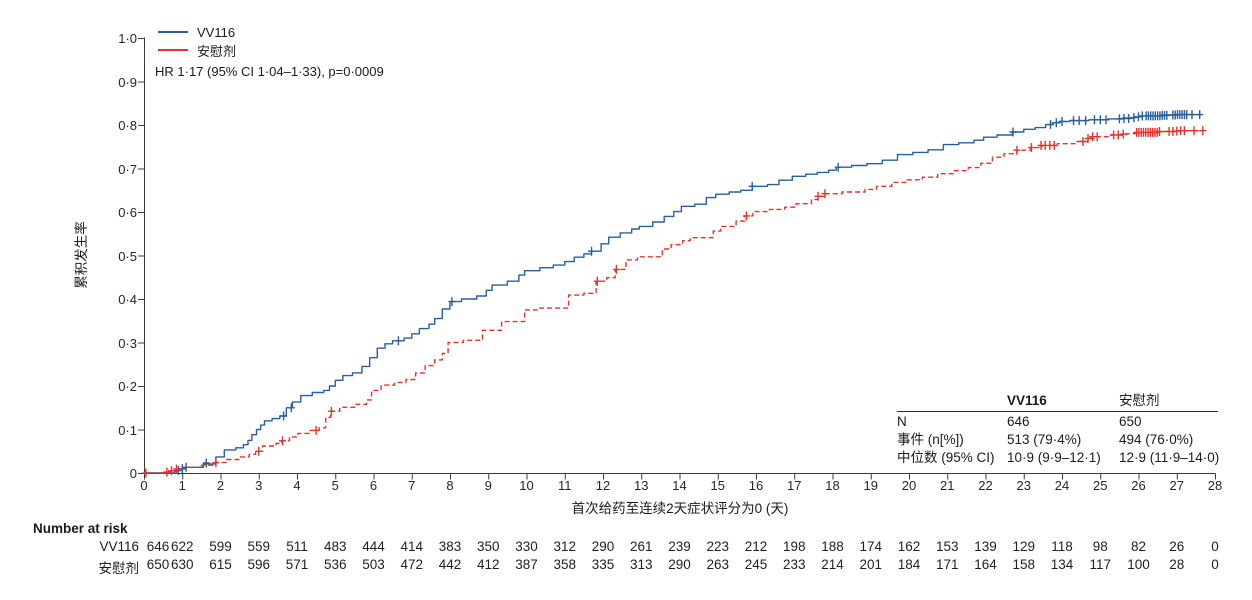 The width and height of the screenshot is (1252, 600). What do you see at coordinates (488, 546) in the screenshot?
I see `risk-count: 350` at bounding box center [488, 546].